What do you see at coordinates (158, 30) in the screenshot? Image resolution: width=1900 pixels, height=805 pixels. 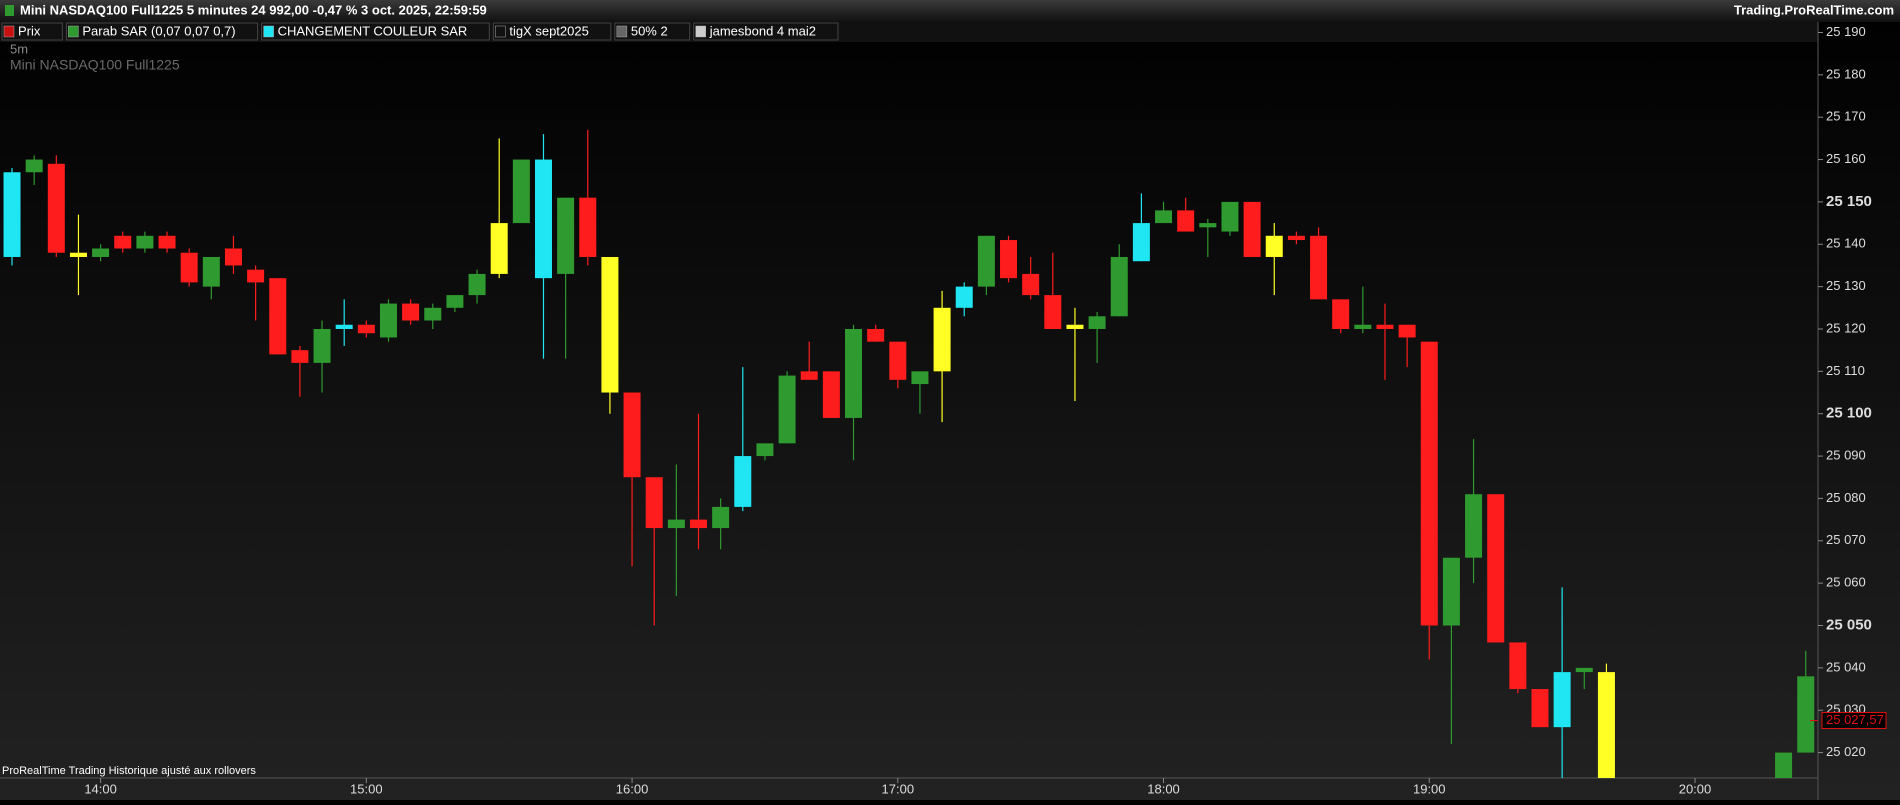 I see `indicator-label: Parab SAR (0,07 0,07 0,7)` at bounding box center [158, 30].